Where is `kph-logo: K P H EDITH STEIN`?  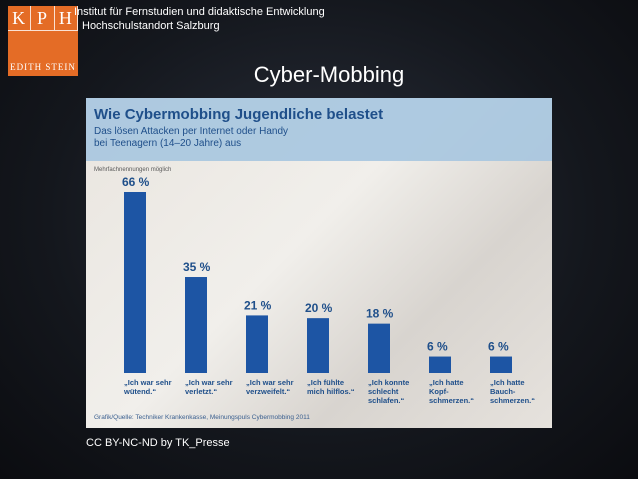 kph-logo: K P H EDITH STEIN is located at coordinates (43, 41).